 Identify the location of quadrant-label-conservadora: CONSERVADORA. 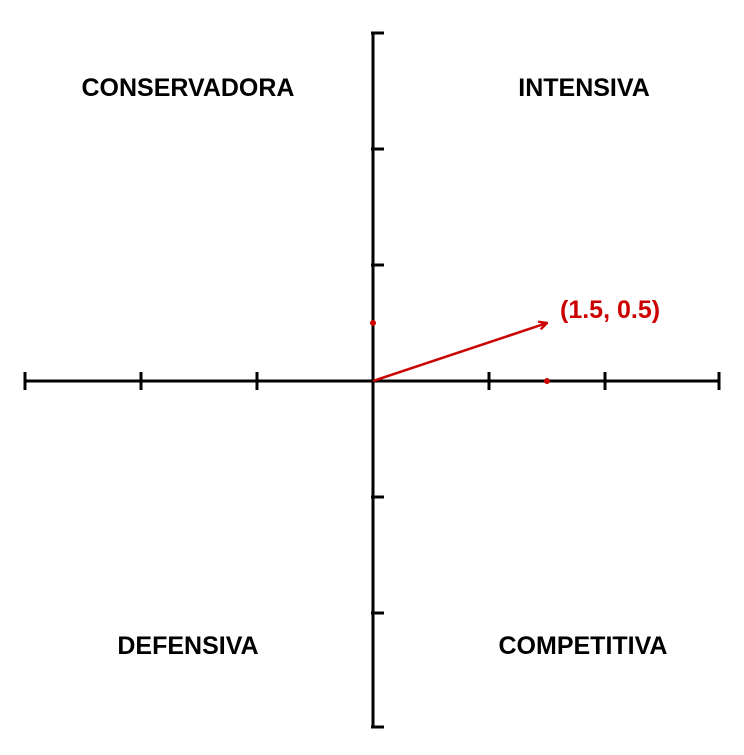
(188, 88).